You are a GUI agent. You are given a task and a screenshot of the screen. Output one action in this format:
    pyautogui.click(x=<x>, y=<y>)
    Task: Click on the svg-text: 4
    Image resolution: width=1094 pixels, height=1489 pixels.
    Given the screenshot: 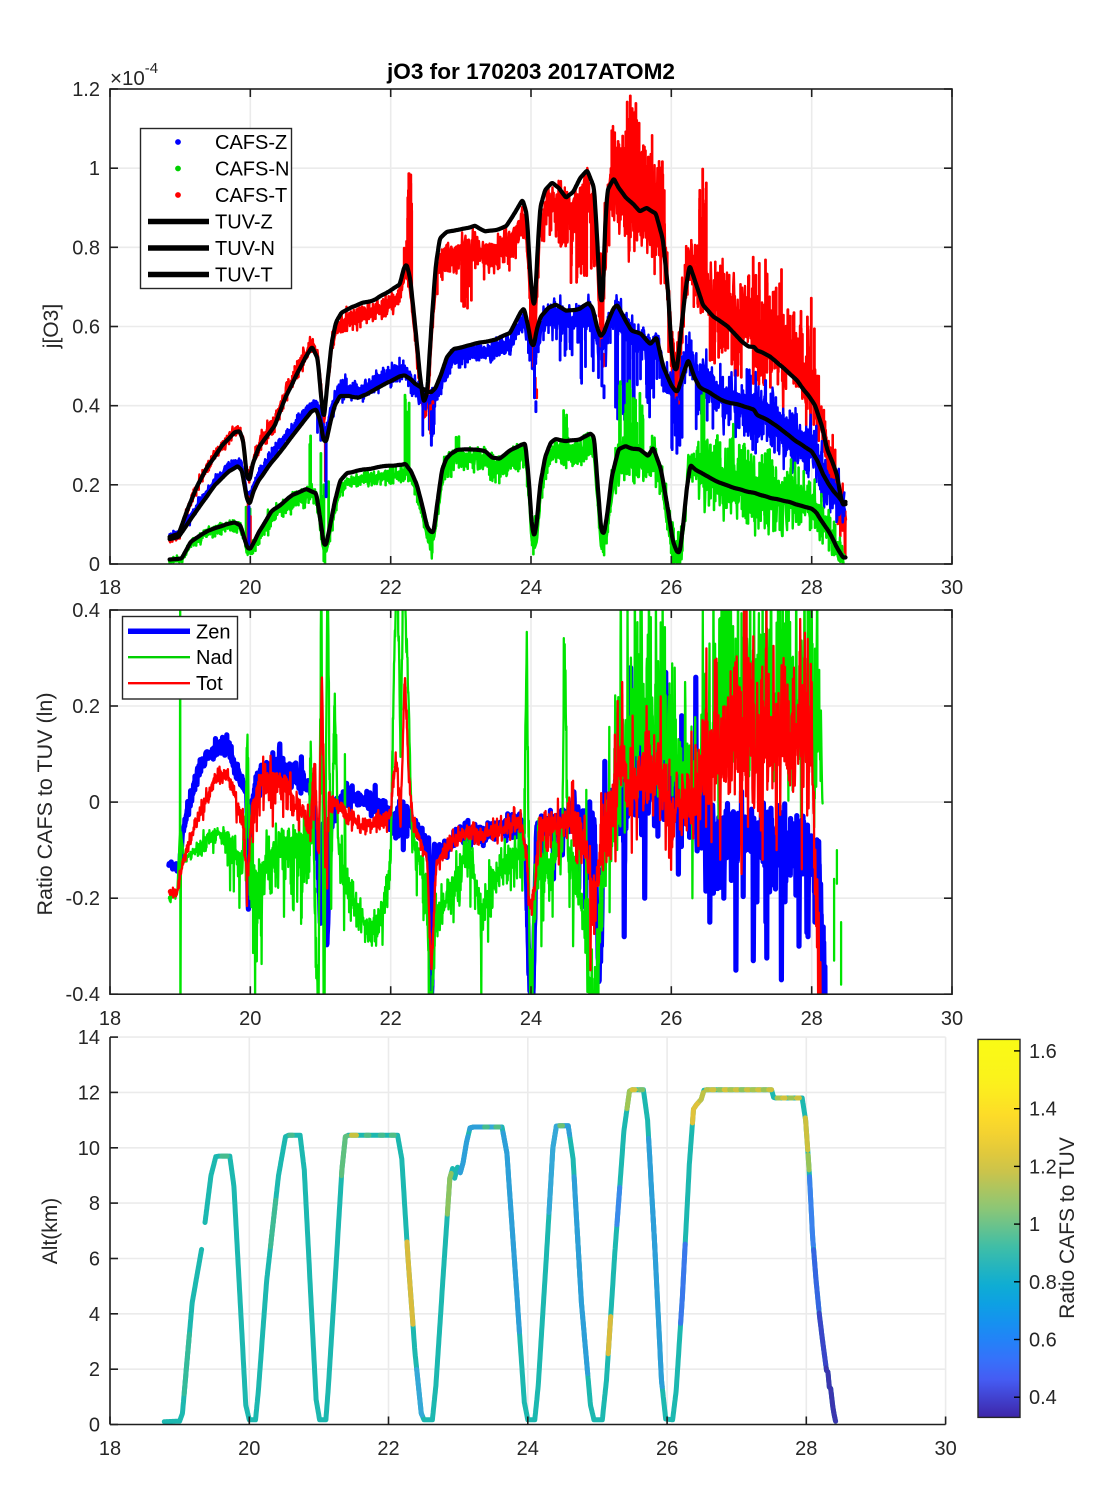 What is the action you would take?
    pyautogui.click(x=94, y=1315)
    